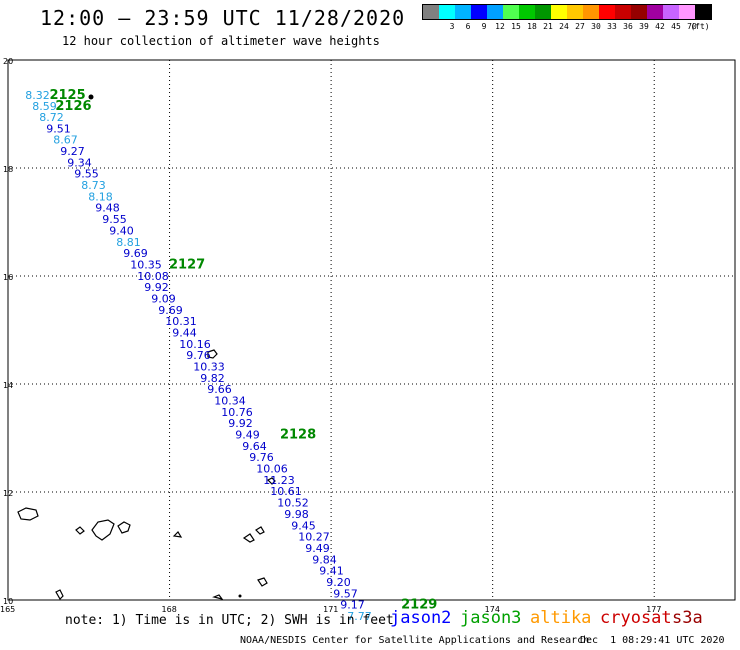  Describe the element at coordinates (44, 106) in the screenshot. I see `wave-height-value: 8.59` at that location.